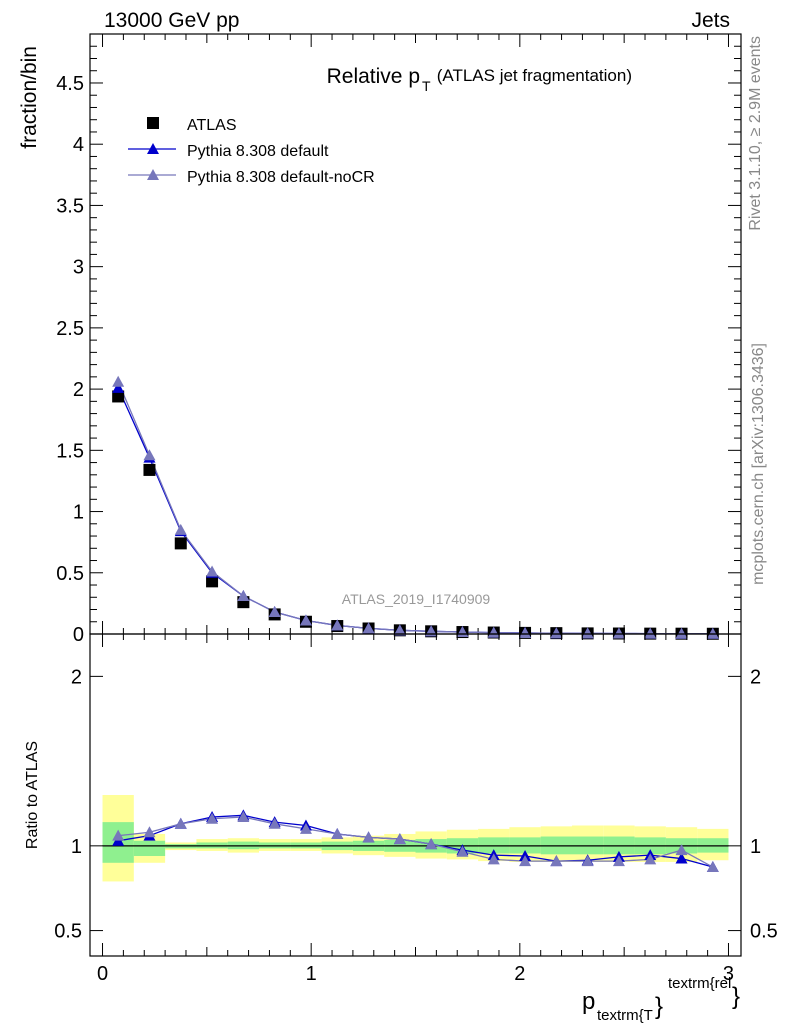  I want to click on ratio-ytick-label-right: 0.5, so click(764, 932).